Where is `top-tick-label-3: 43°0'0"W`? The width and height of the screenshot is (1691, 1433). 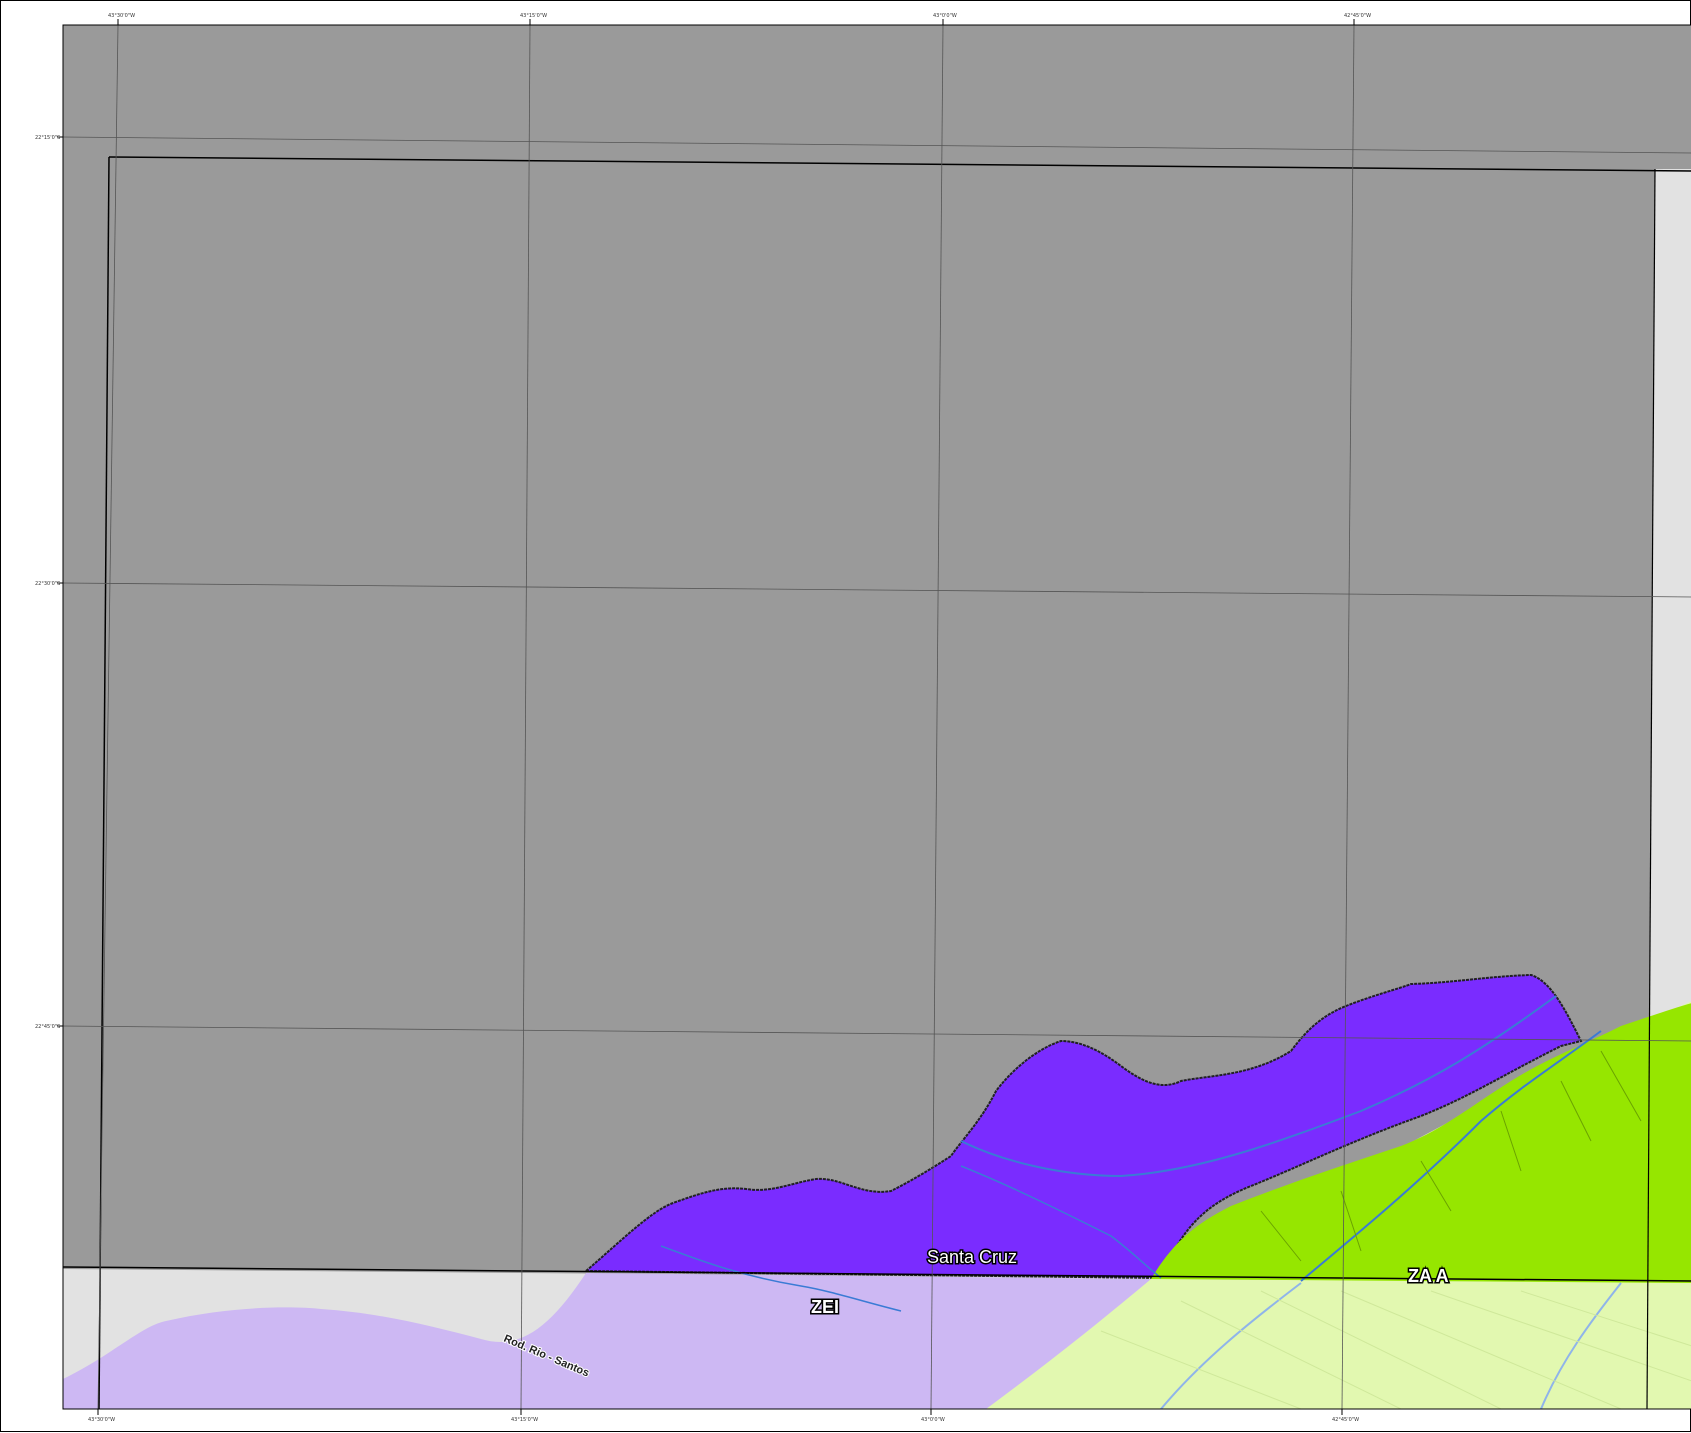 top-tick-label-3: 43°0'0"W is located at coordinates (945, 16).